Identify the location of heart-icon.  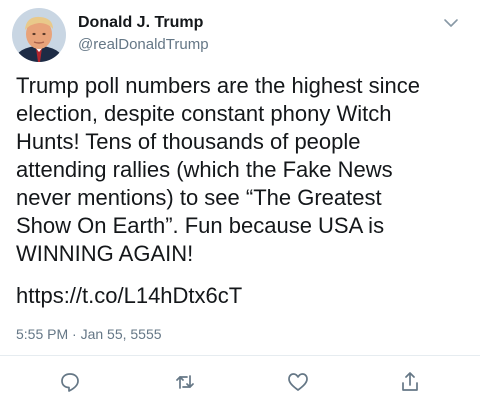
(298, 382).